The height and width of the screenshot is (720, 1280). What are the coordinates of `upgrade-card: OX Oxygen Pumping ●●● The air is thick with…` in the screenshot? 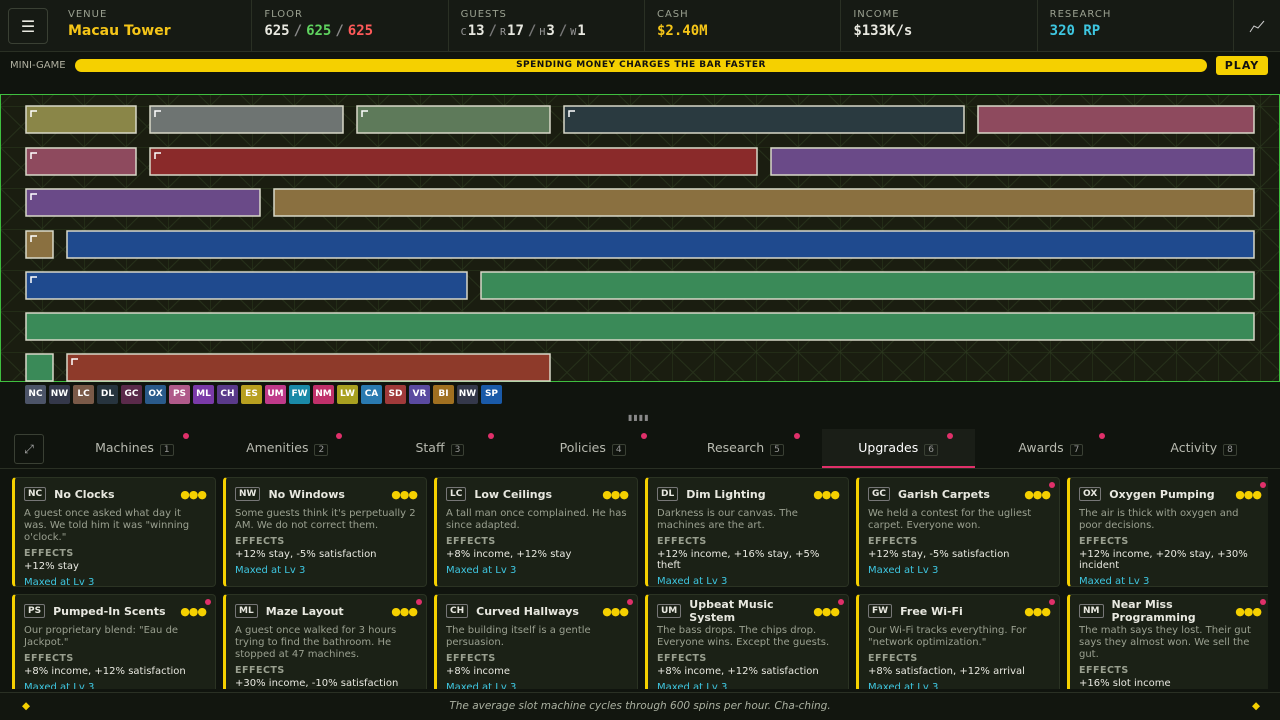 It's located at (1167, 532).